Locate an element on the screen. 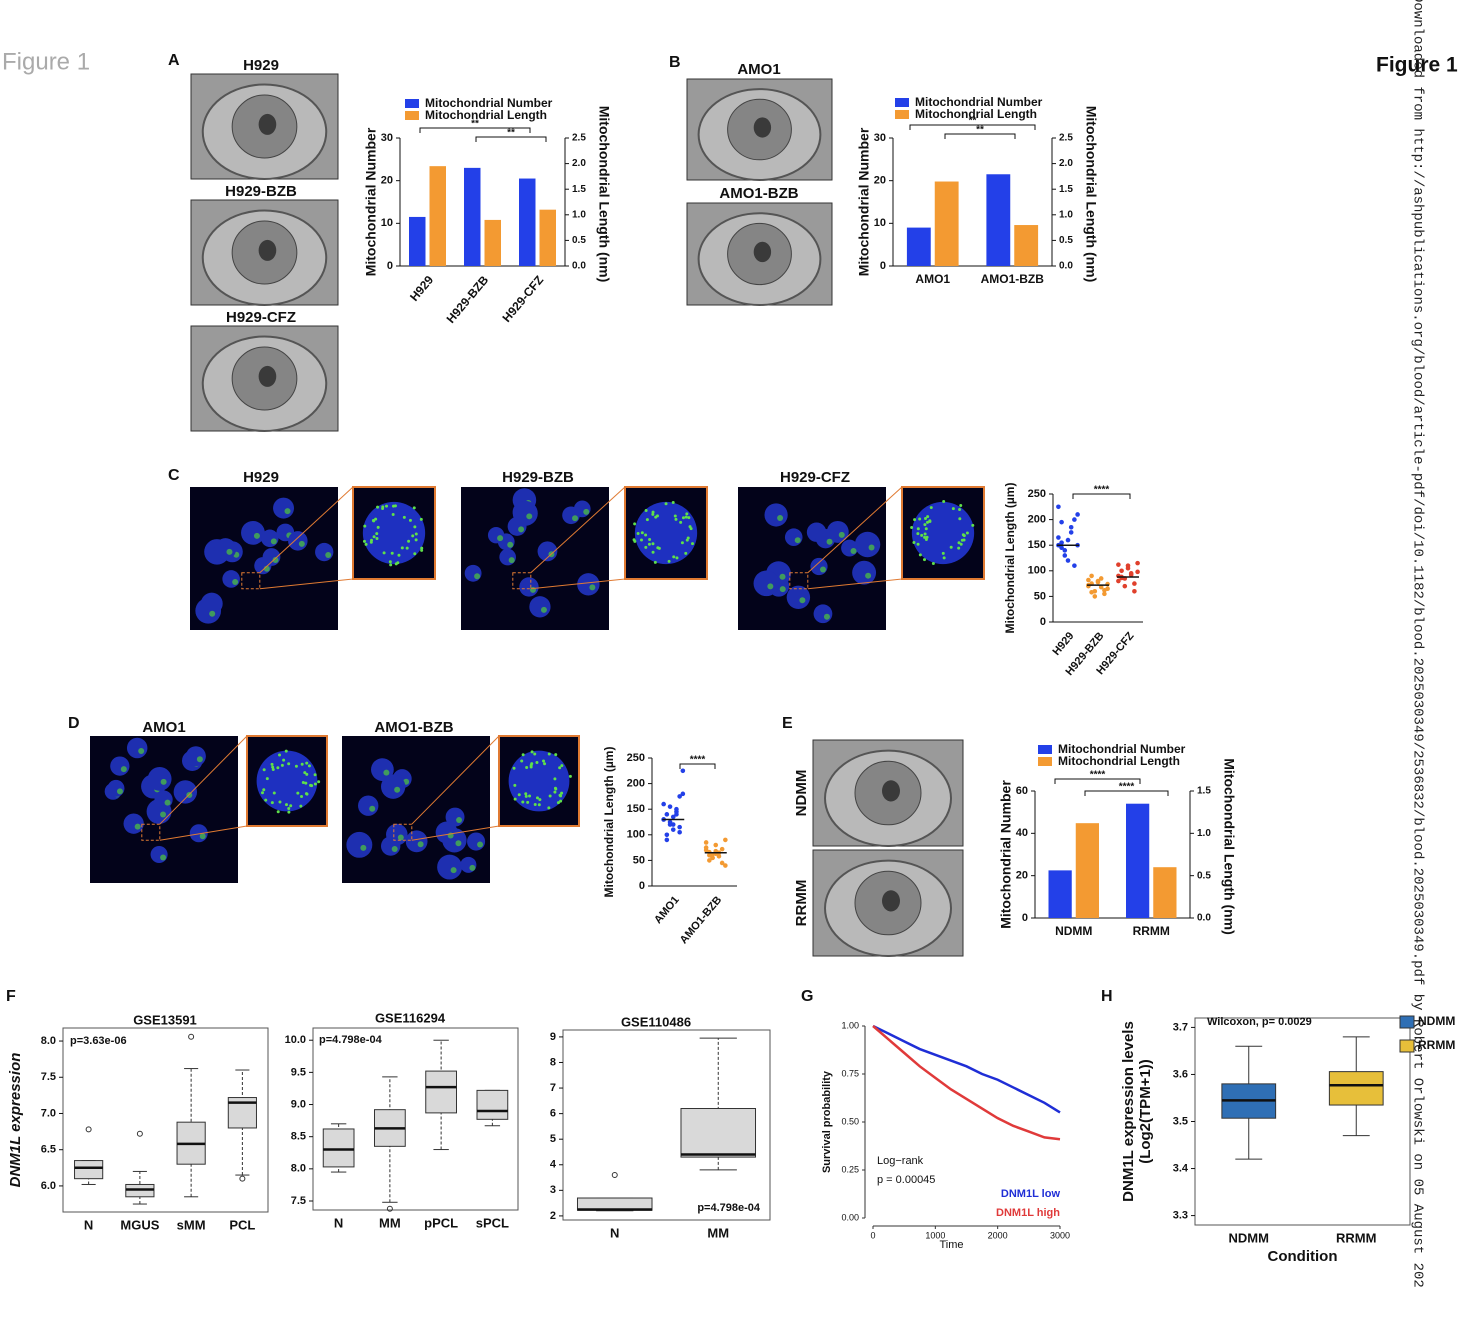  panel-letter: E is located at coordinates (787, 723).